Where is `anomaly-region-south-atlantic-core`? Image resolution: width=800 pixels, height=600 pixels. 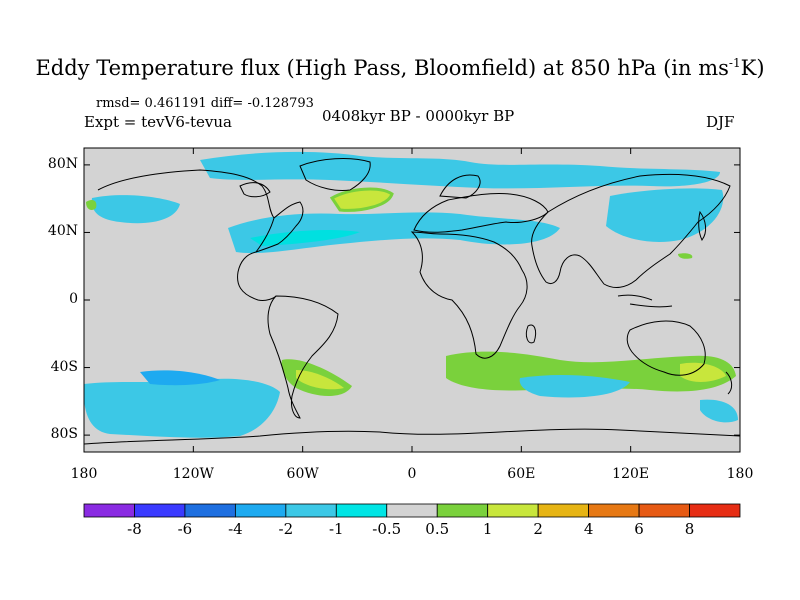 anomaly-region-south-atlantic-core is located at coordinates (320, 380).